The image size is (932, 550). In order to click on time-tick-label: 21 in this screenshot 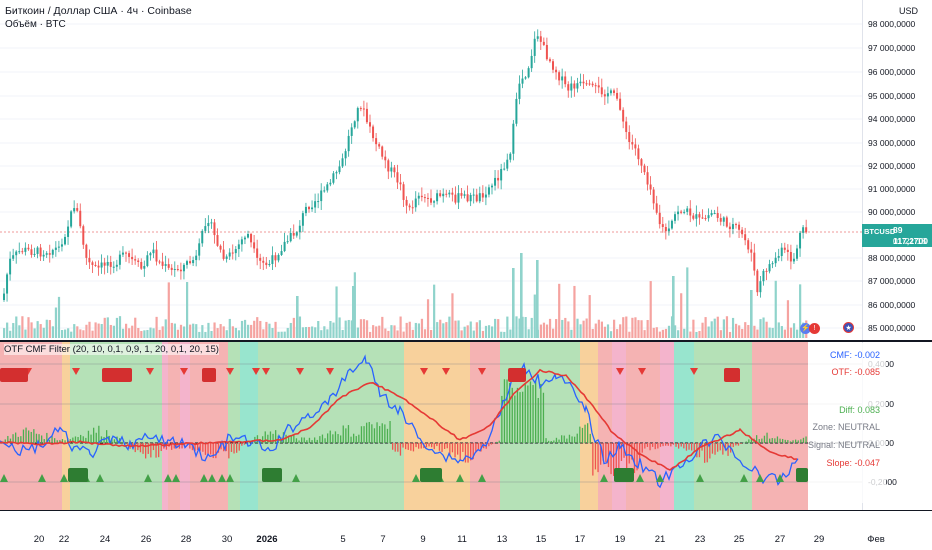, I will do `click(660, 539)`.